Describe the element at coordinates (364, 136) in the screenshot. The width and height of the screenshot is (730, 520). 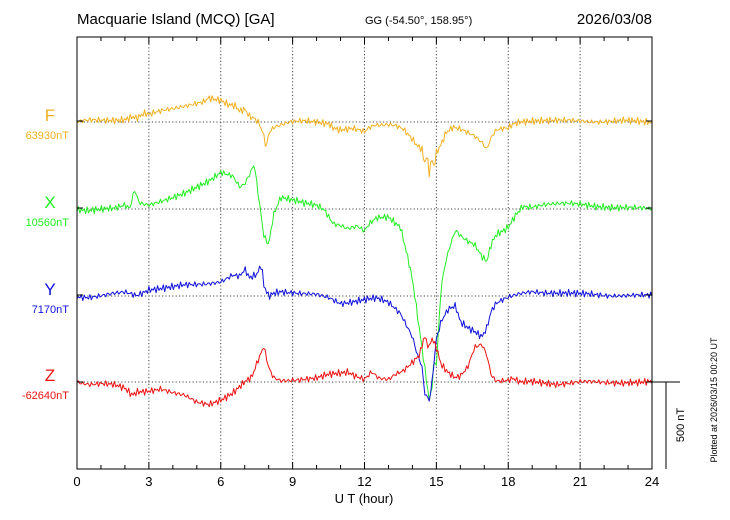
I see `trace-f` at that location.